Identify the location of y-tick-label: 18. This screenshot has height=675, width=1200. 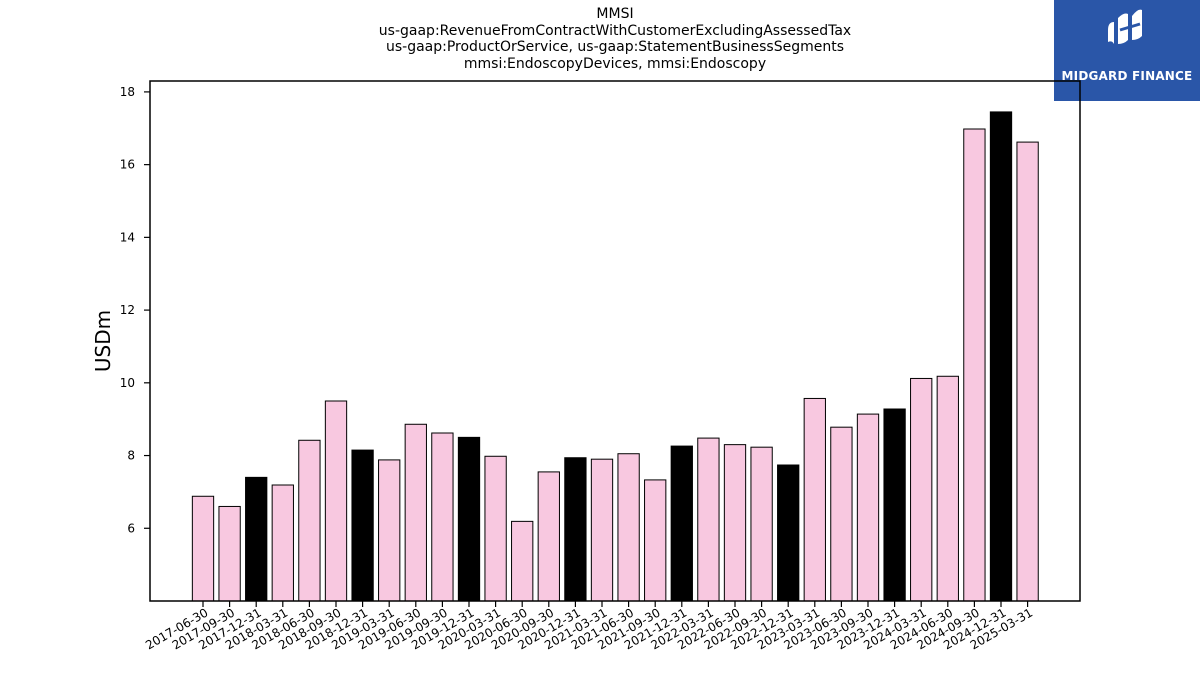
(127, 92).